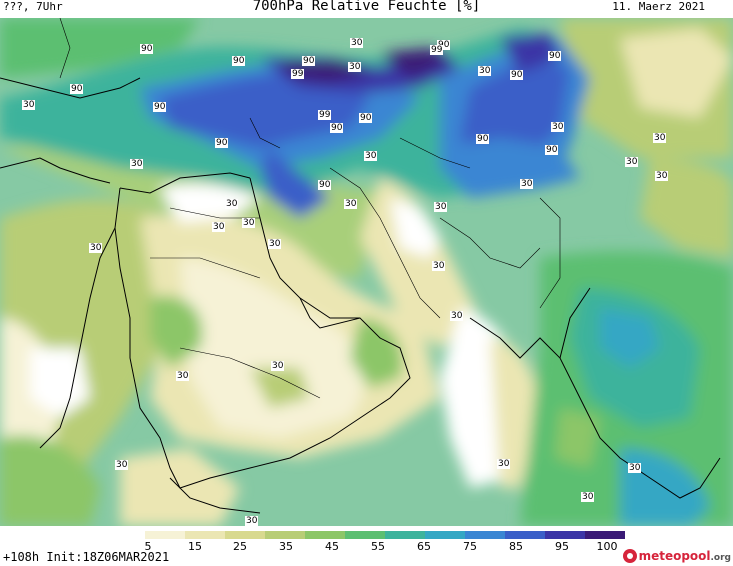 The image size is (733, 566). Describe the element at coordinates (195, 546) in the screenshot. I see `colorbar-tick-label: 15` at that location.